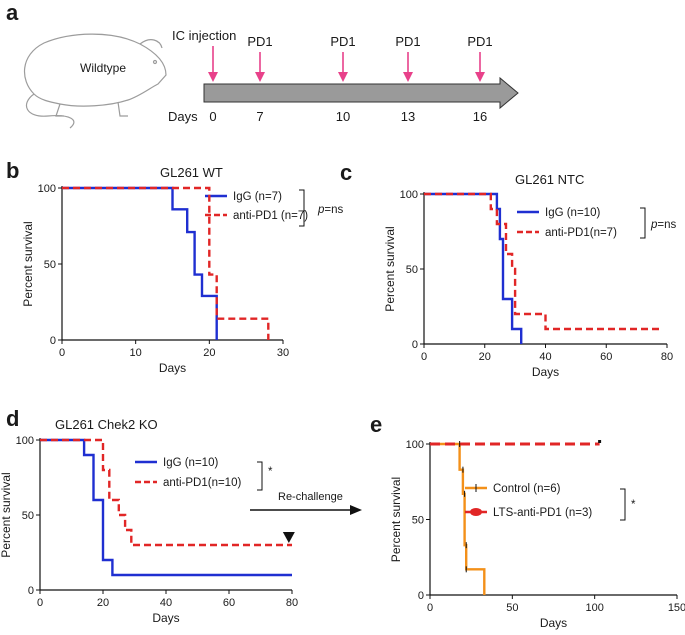  I want to click on panel-d-letter: d, so click(12, 418).